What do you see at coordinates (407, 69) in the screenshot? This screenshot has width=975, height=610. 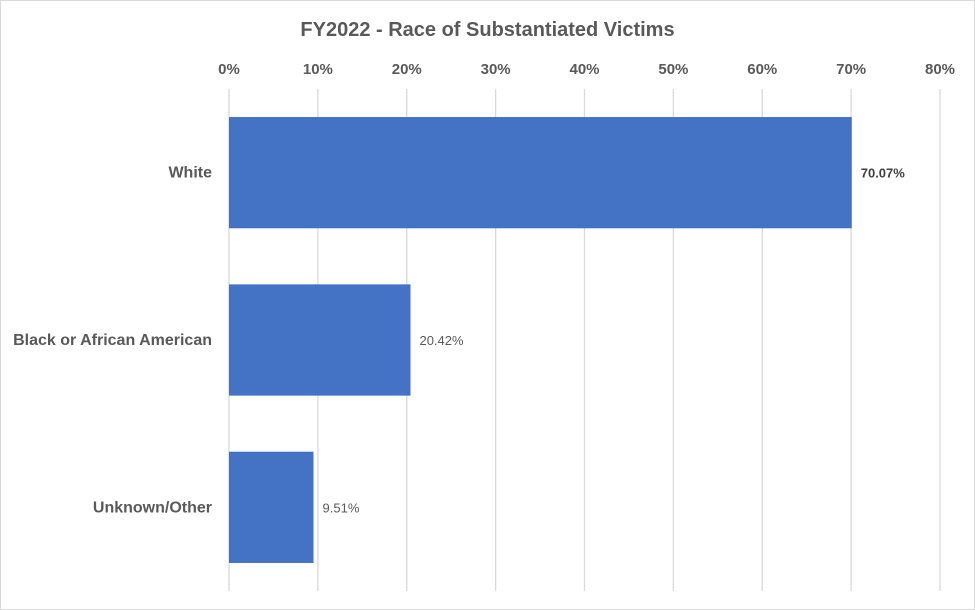 I see `x-tick-label: 20%` at bounding box center [407, 69].